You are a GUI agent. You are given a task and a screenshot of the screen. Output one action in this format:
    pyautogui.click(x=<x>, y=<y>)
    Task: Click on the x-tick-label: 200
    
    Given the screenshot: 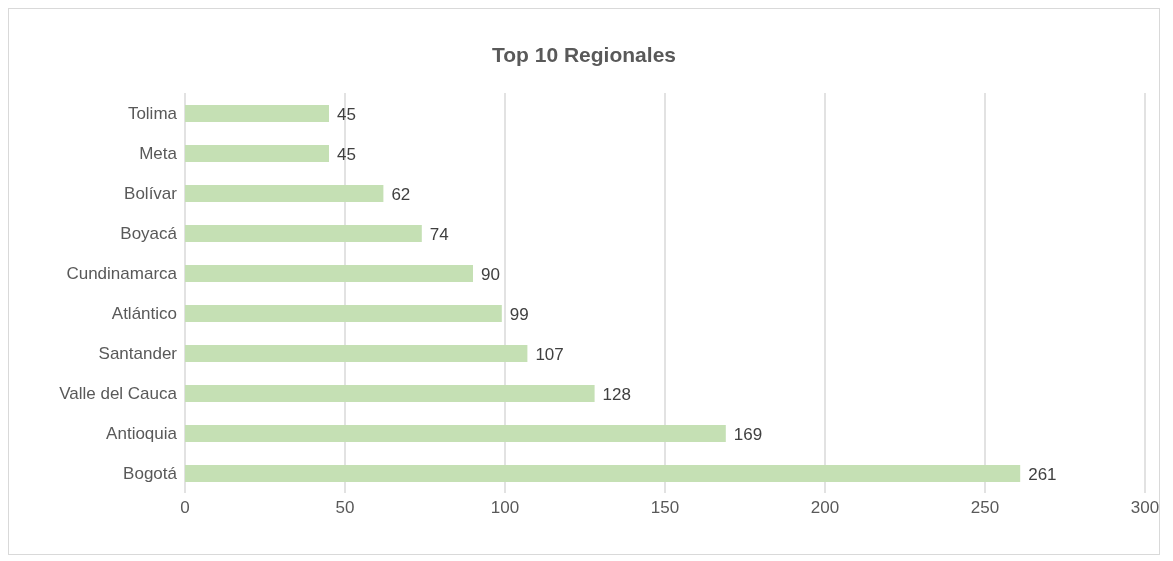 What is the action you would take?
    pyautogui.click(x=825, y=508)
    